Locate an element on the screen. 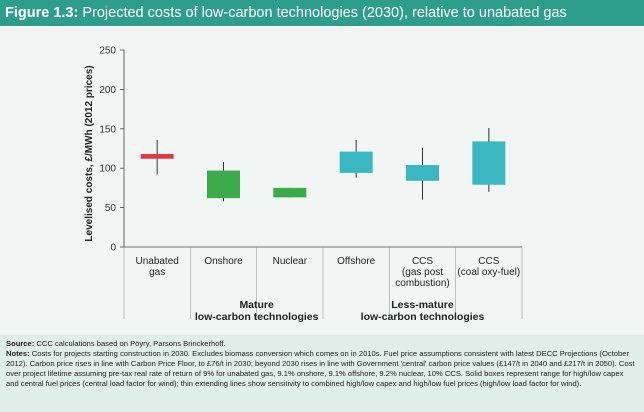  category-label: Offshore is located at coordinates (356, 261).